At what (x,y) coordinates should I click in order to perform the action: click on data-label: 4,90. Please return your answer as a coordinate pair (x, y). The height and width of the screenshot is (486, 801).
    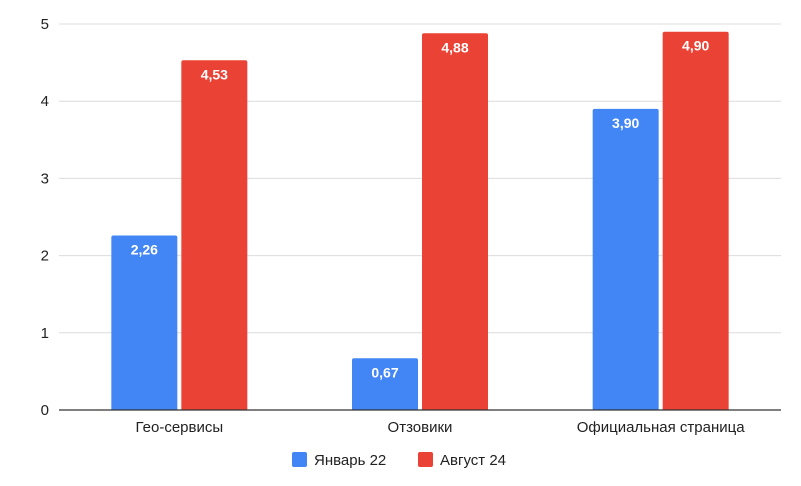
    Looking at the image, I should click on (695, 46).